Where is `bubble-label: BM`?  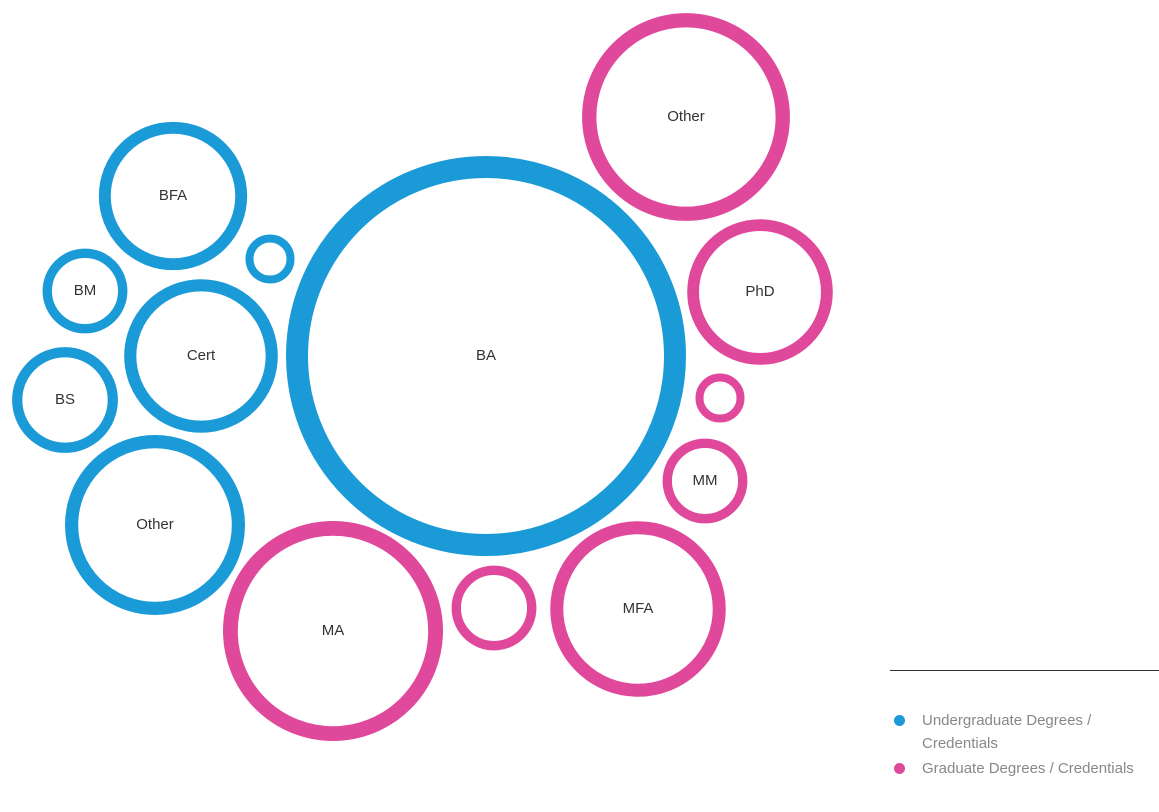
bubble-label: BM is located at coordinates (85, 290).